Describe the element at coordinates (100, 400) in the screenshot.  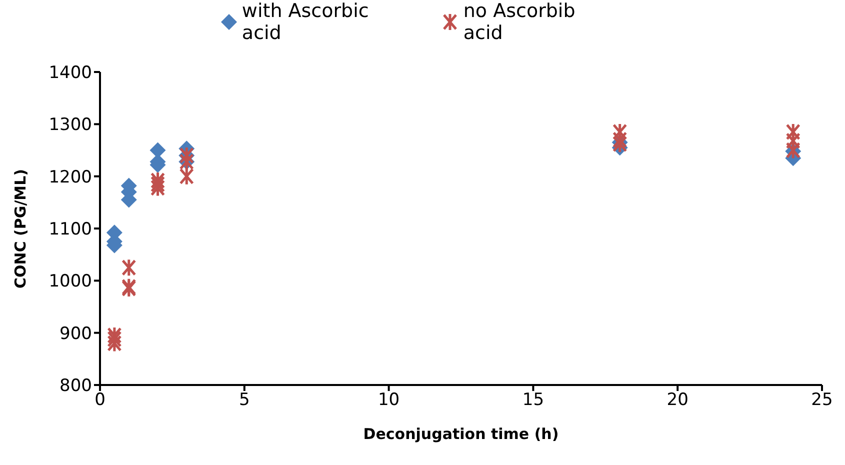
I see `x-tick-label: 0` at that location.